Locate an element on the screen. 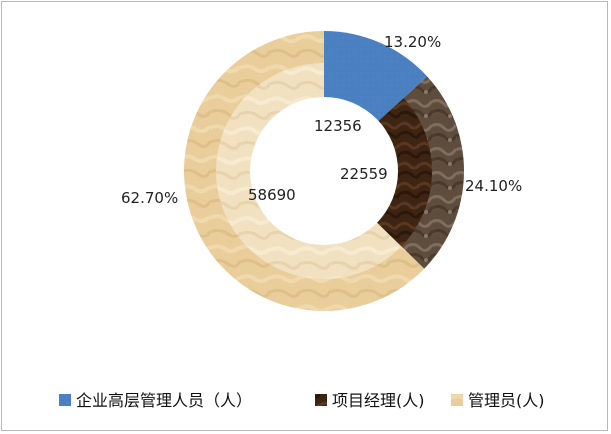 This screenshot has height=434, width=611. legend-swatch-project-manager is located at coordinates (321, 400).